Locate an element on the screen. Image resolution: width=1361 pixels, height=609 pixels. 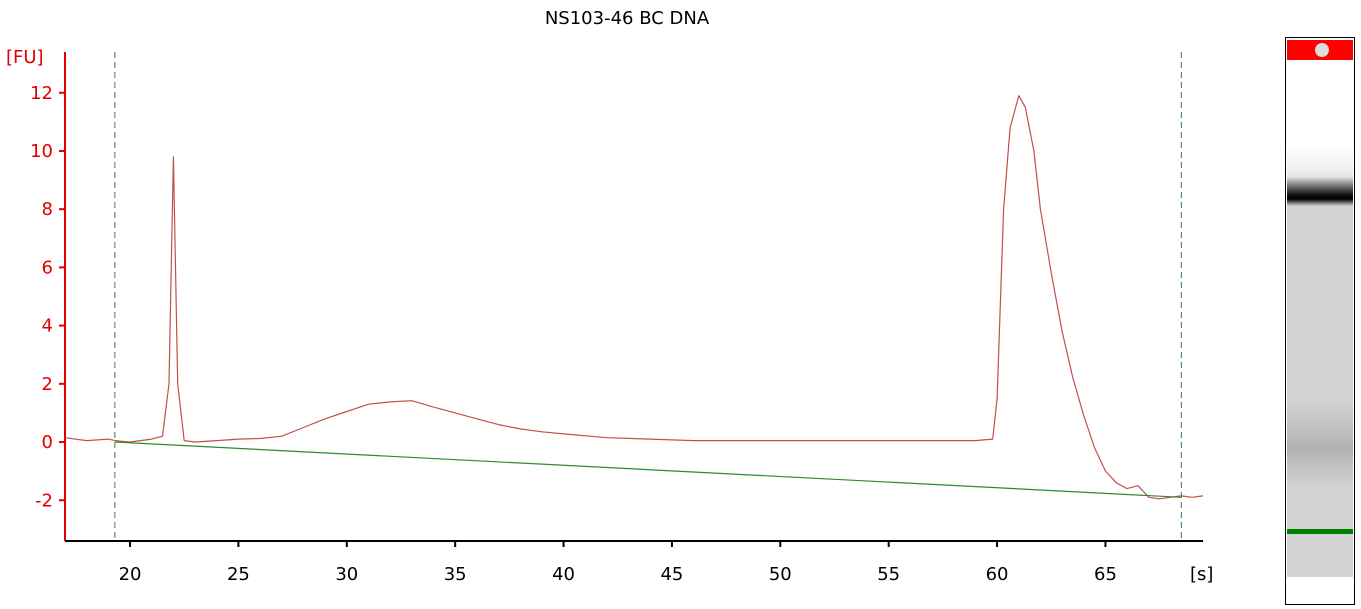
gel-band-smear is located at coordinates (1320, 443).